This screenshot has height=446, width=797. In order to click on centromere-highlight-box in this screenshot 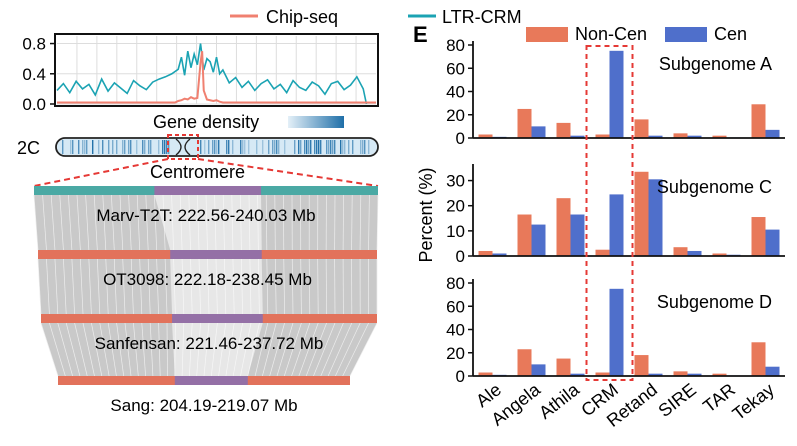, I will do `click(183, 147)`.